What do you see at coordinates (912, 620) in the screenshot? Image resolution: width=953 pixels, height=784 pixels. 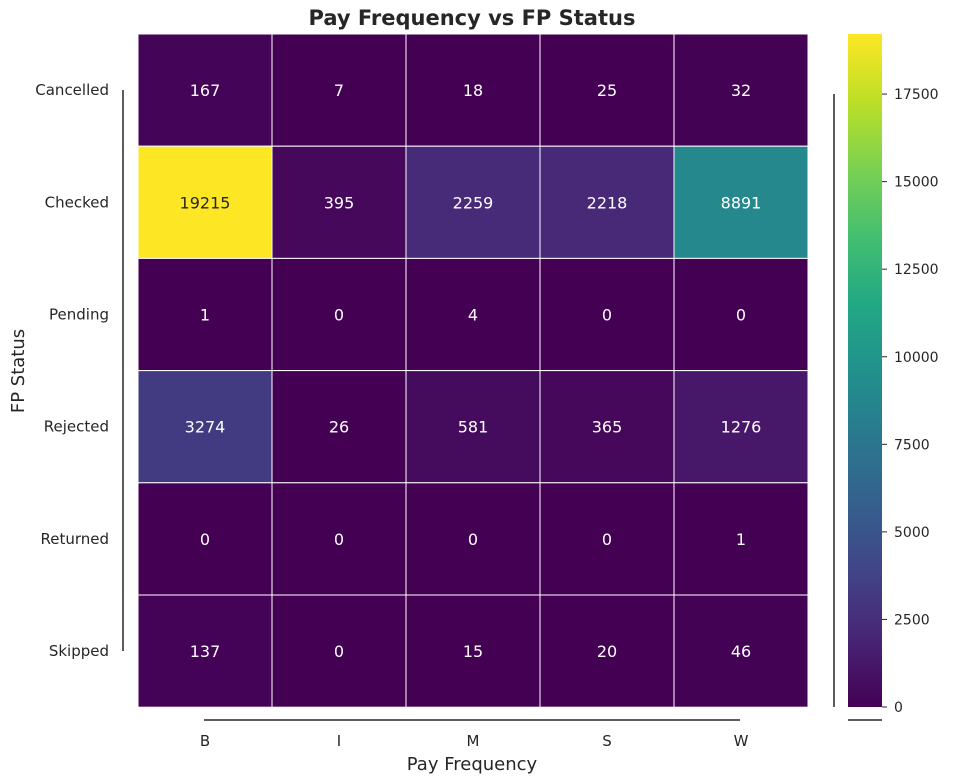 I see `colorbar-tick-label: 2500` at bounding box center [912, 620].